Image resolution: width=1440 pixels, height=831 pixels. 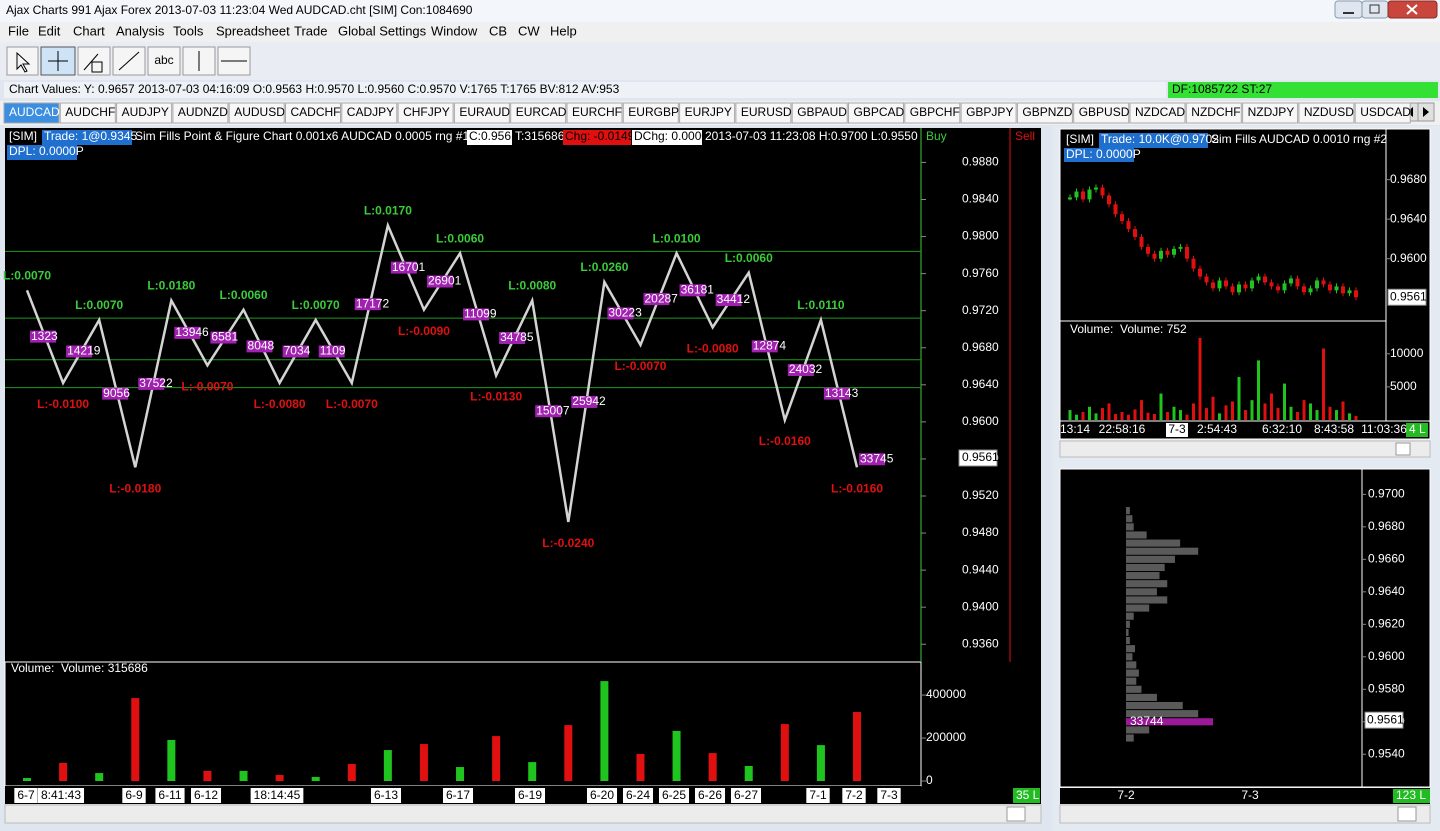 What do you see at coordinates (22, 61) in the screenshot?
I see `pointer-tool` at bounding box center [22, 61].